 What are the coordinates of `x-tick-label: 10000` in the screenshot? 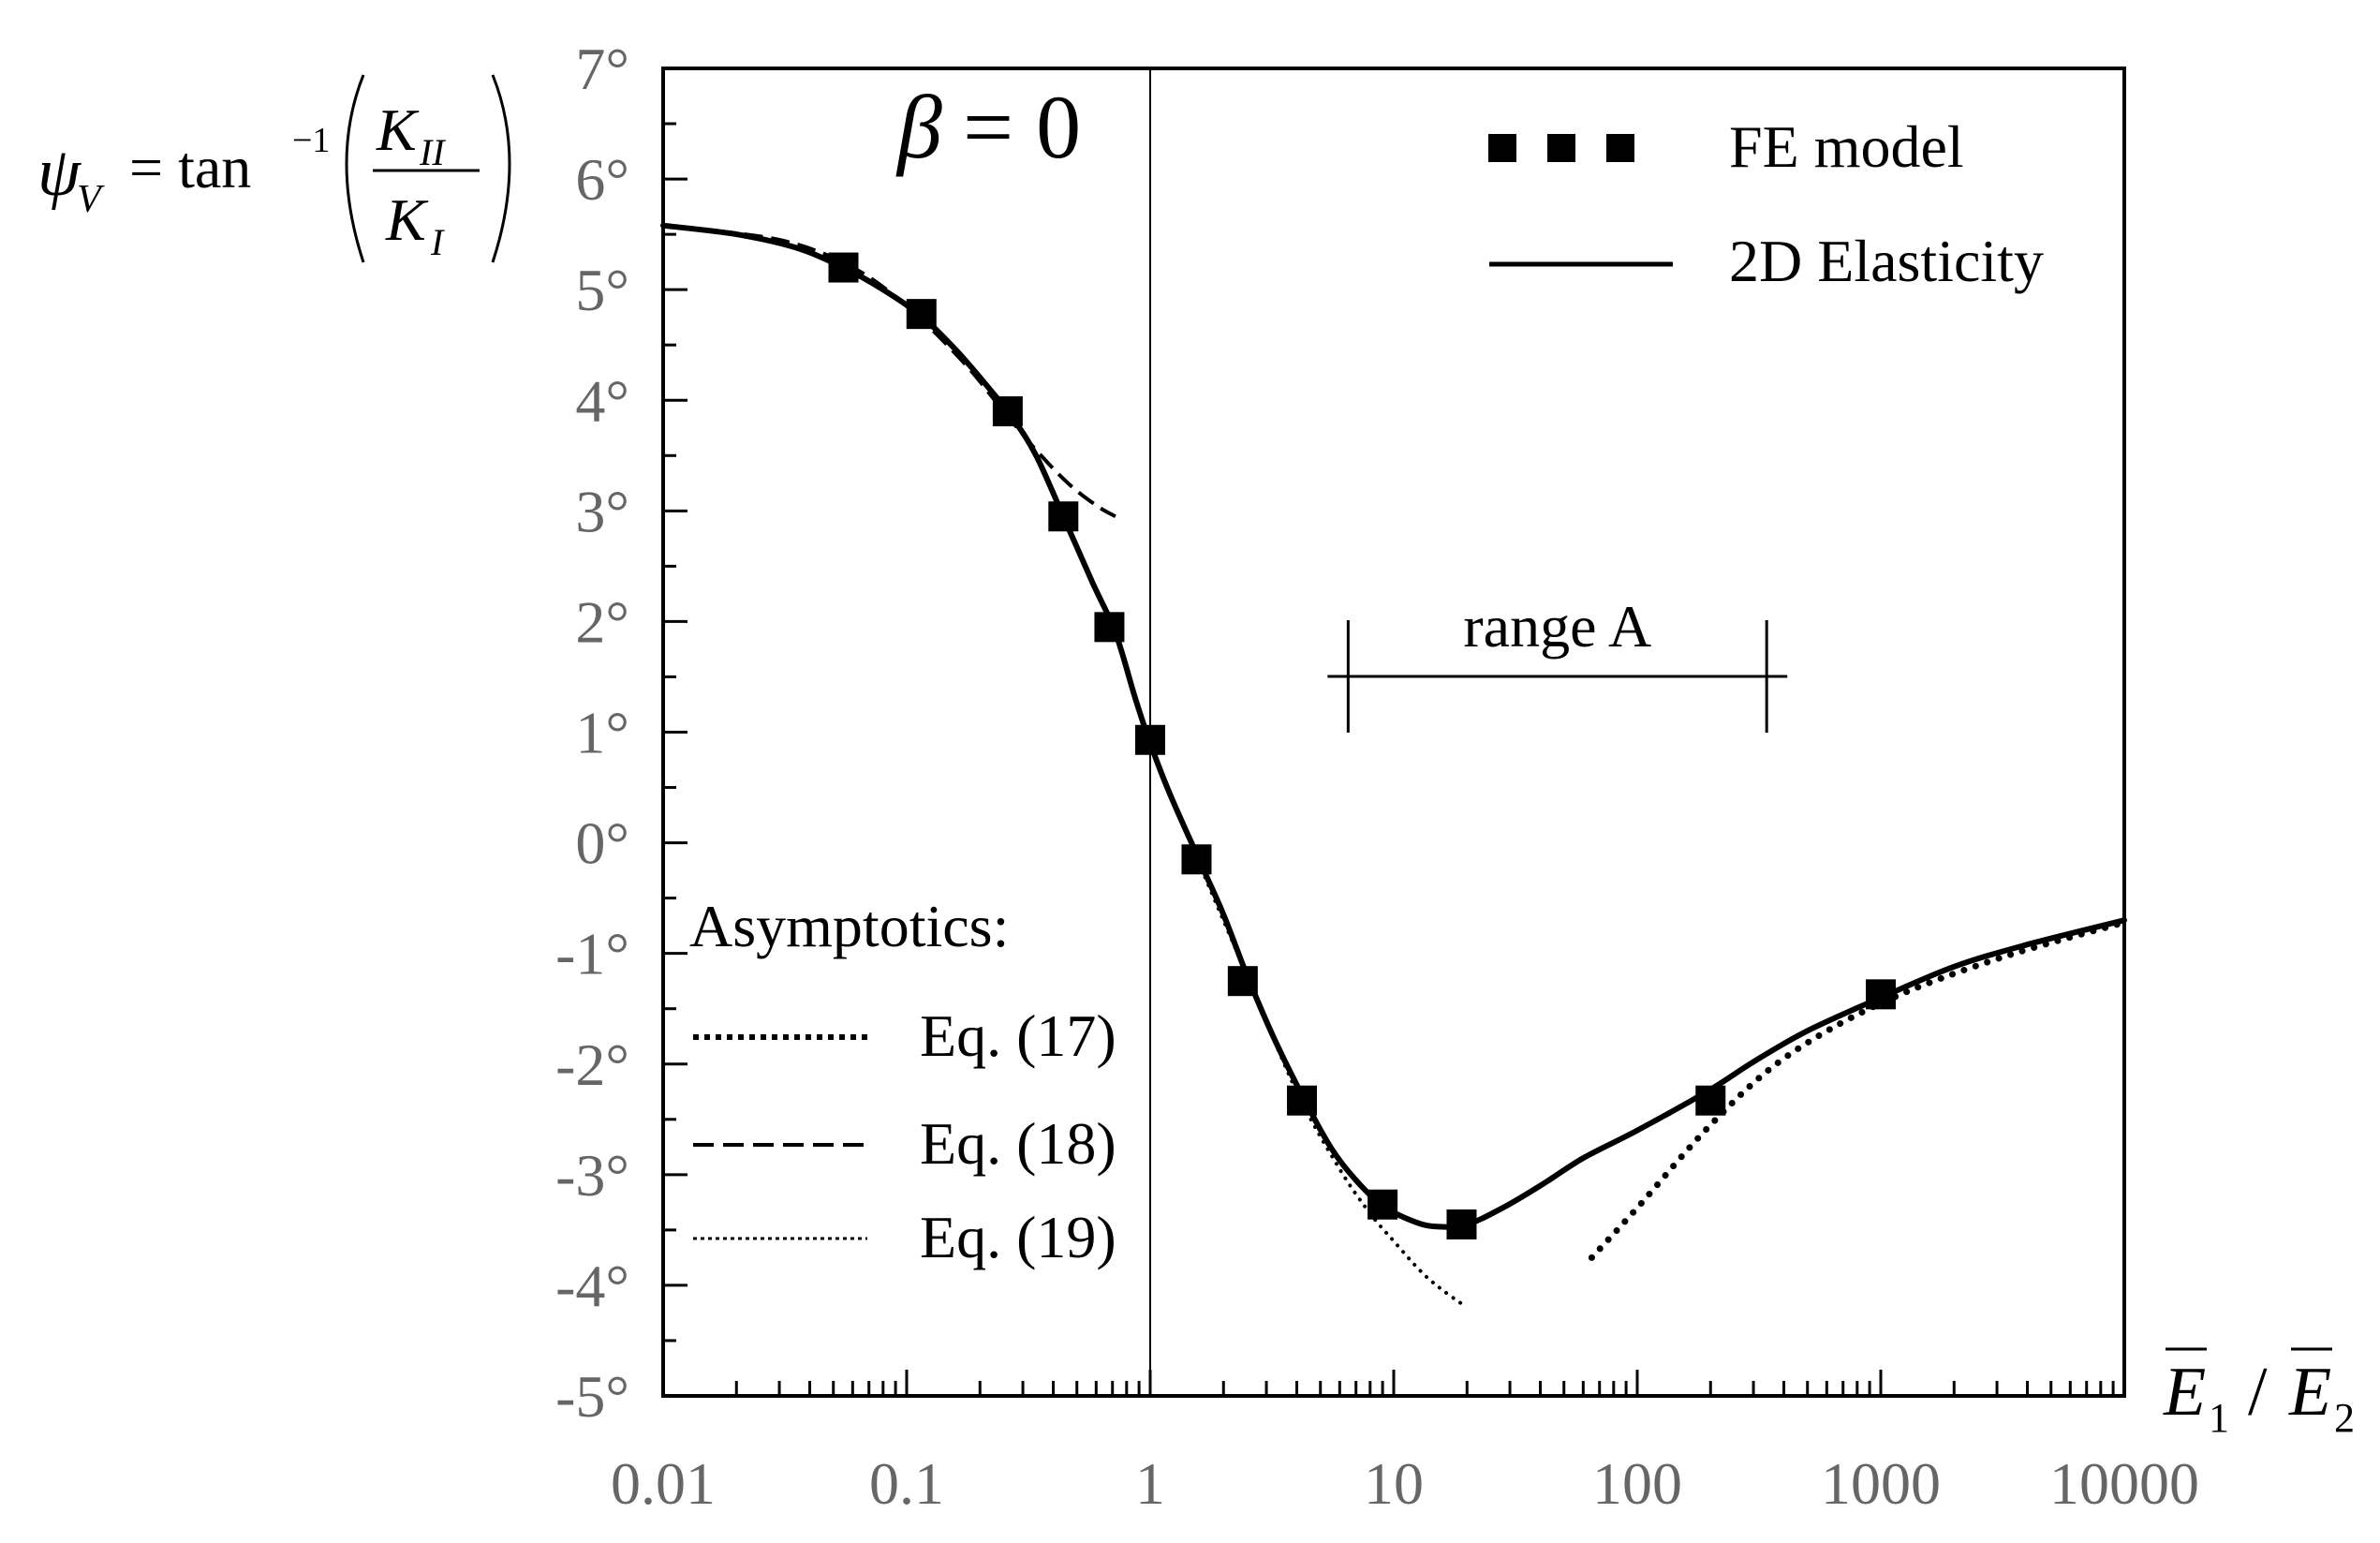 It's located at (2124, 1483).